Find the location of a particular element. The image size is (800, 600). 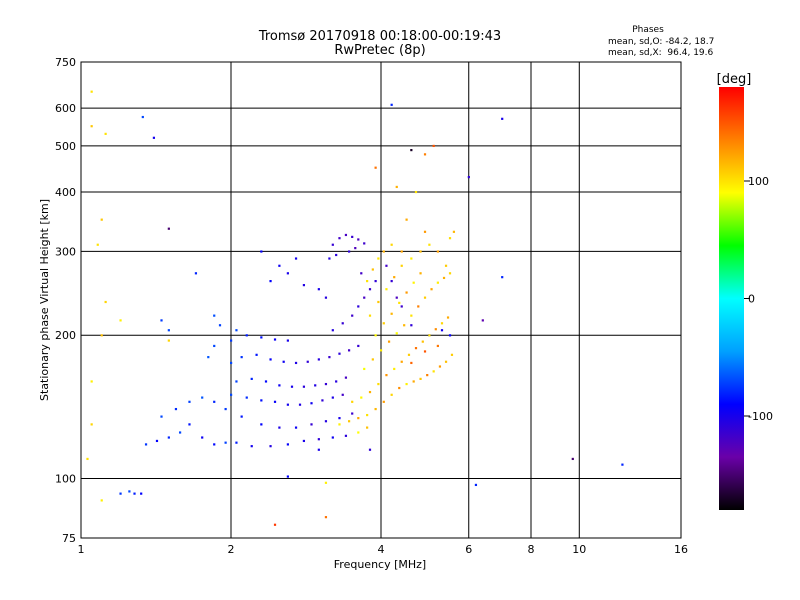

x-axis-ticks: 1 2 4 6 8 10 16 is located at coordinates (383, 549).